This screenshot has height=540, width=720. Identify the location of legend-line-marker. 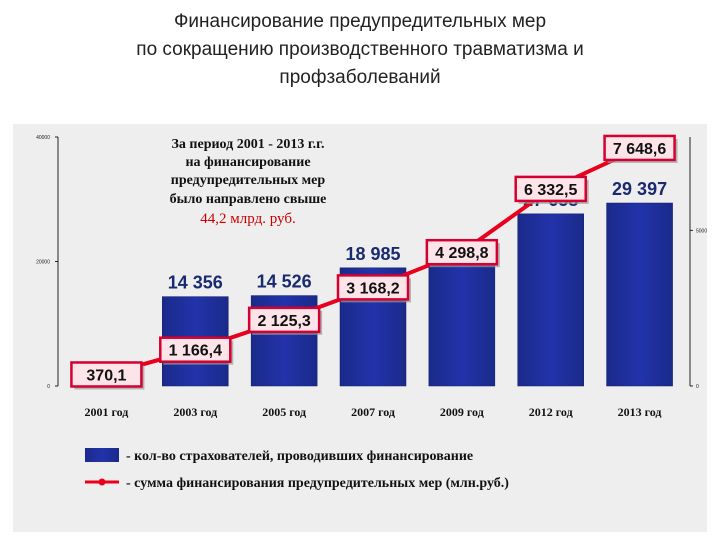
(102, 482).